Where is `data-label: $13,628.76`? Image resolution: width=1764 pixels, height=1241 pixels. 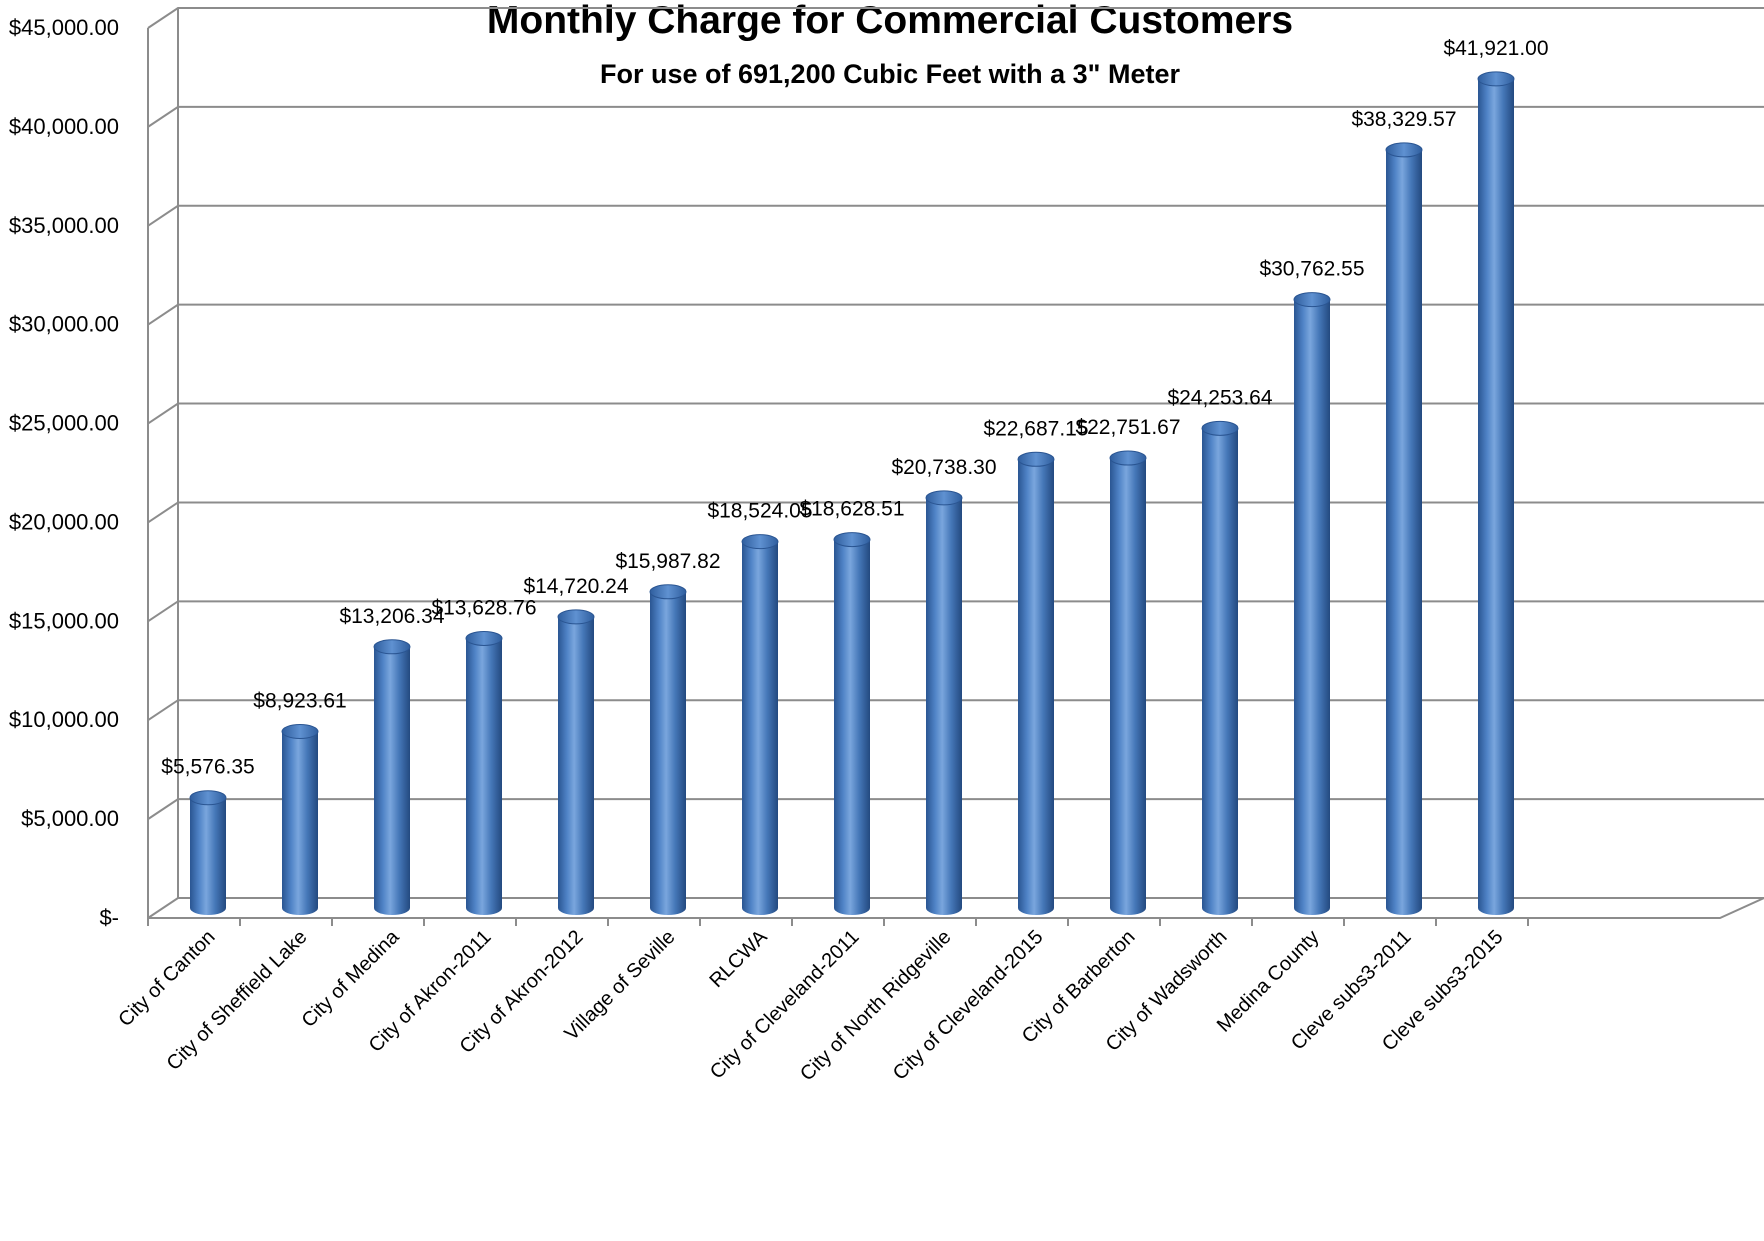 data-label: $13,628.76 is located at coordinates (483, 607).